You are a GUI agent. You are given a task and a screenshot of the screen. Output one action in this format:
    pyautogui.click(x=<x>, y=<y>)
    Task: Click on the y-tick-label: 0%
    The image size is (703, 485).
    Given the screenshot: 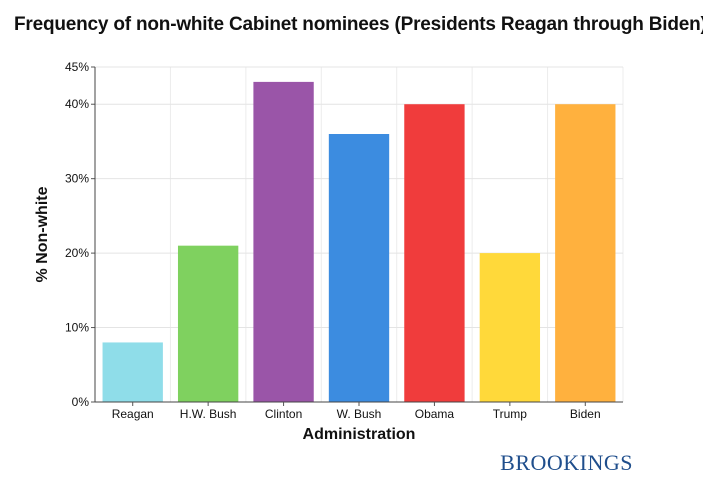 What is the action you would take?
    pyautogui.click(x=81, y=402)
    